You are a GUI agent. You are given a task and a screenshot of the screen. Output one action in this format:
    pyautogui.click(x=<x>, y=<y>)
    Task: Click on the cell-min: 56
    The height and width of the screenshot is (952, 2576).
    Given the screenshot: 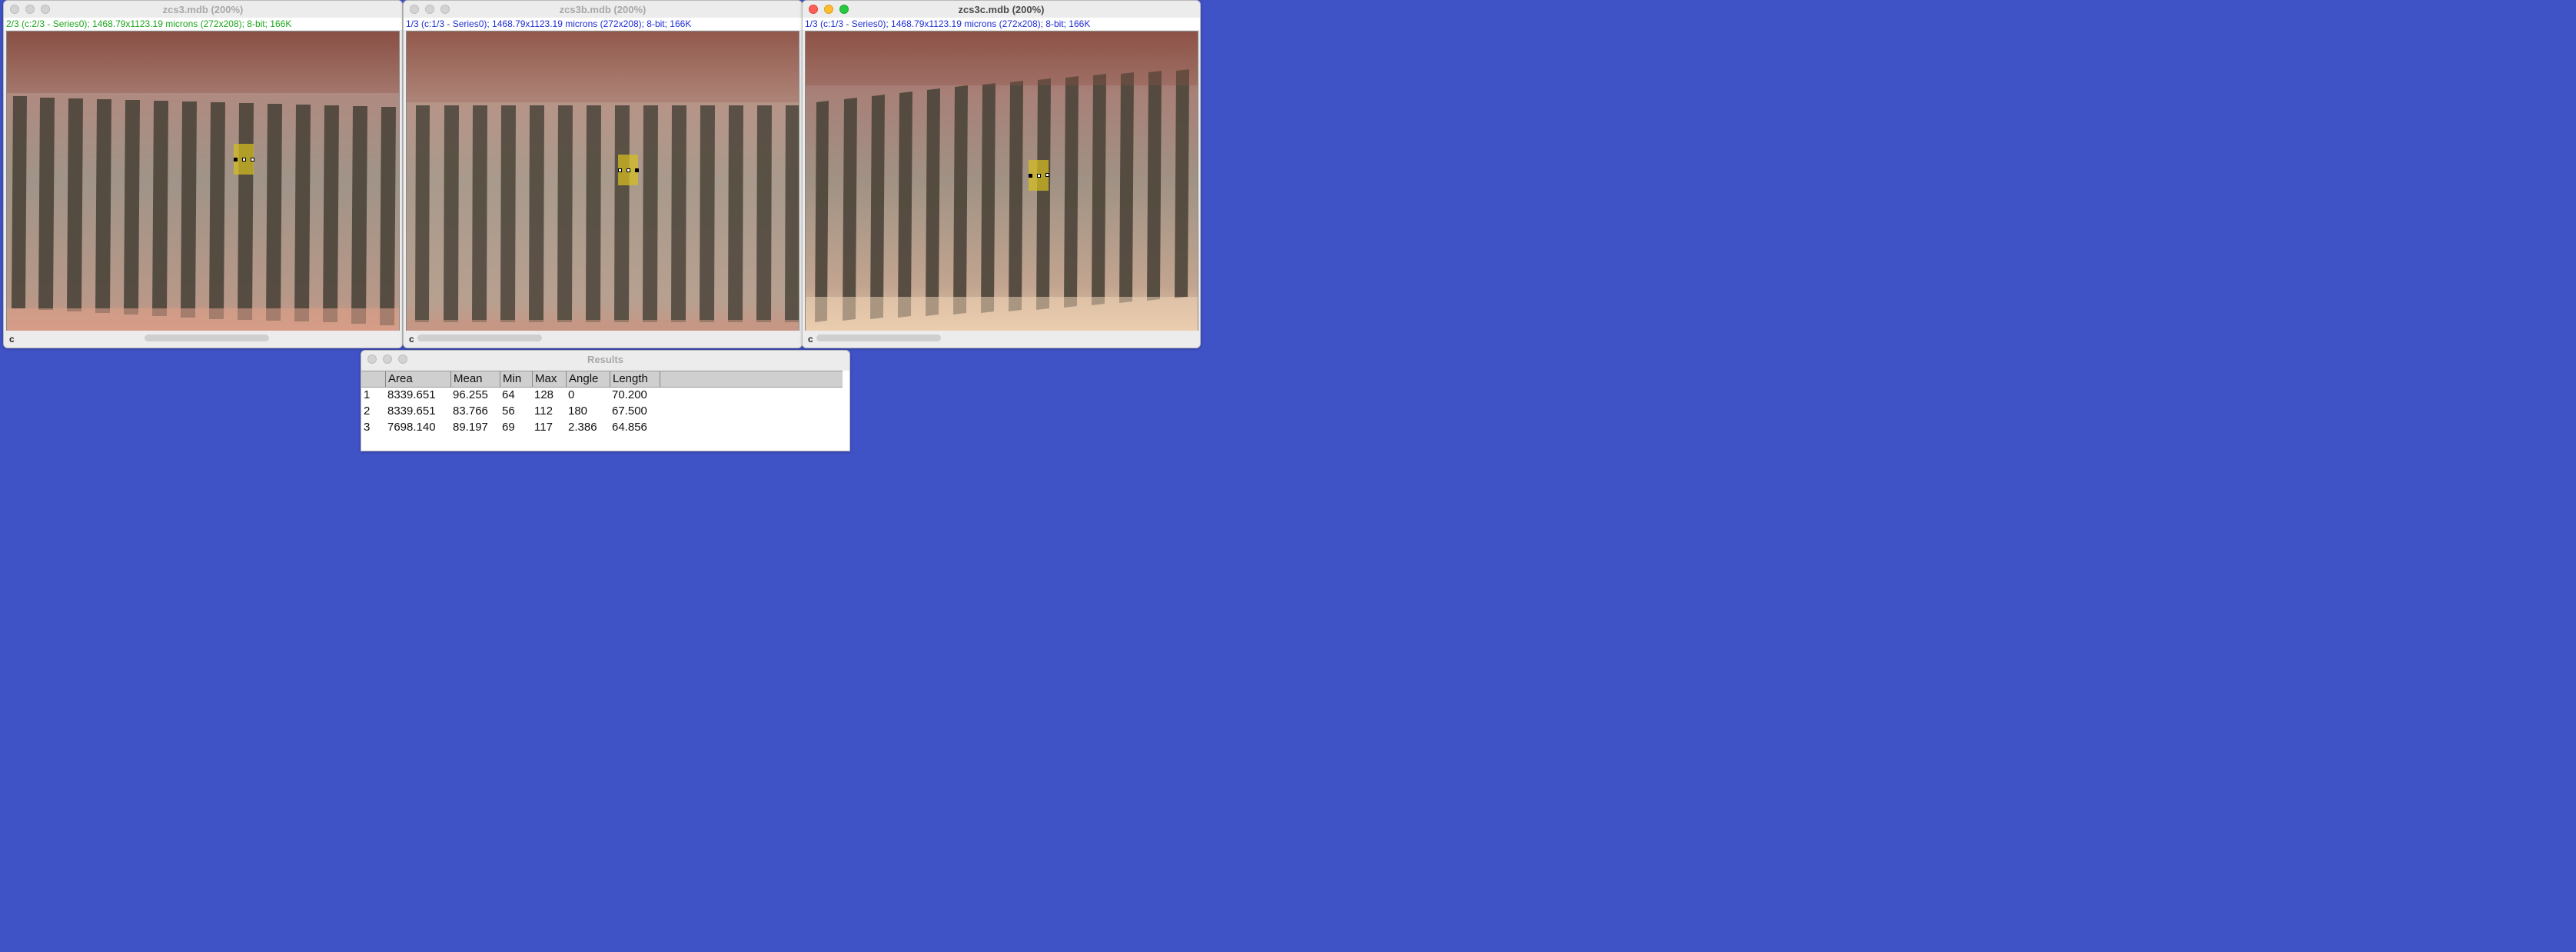 What is the action you would take?
    pyautogui.click(x=509, y=411)
    